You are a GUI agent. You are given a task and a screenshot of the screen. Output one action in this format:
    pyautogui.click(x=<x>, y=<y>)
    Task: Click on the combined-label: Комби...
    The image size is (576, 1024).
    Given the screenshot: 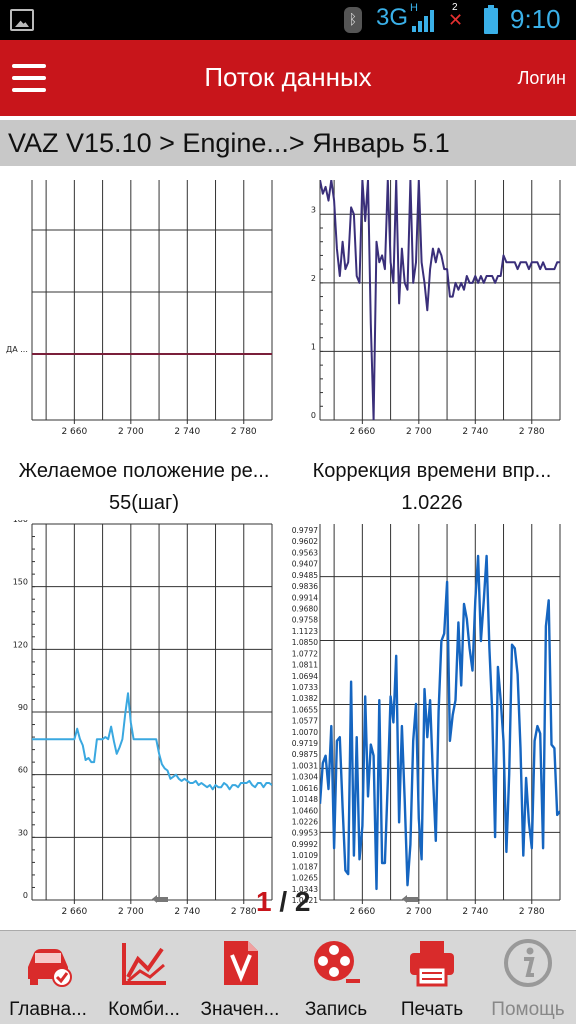 What is the action you would take?
    pyautogui.click(x=144, y=1009)
    